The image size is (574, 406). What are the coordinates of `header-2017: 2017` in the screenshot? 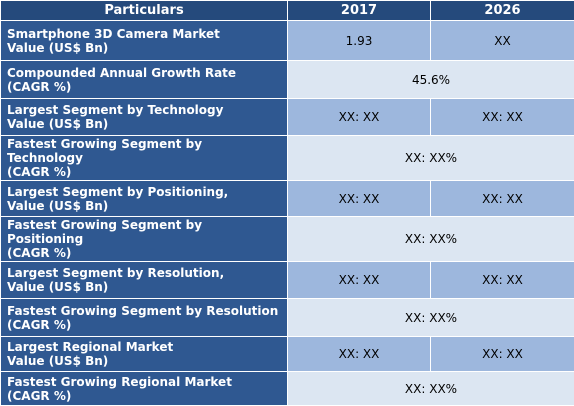 It's located at (359, 11).